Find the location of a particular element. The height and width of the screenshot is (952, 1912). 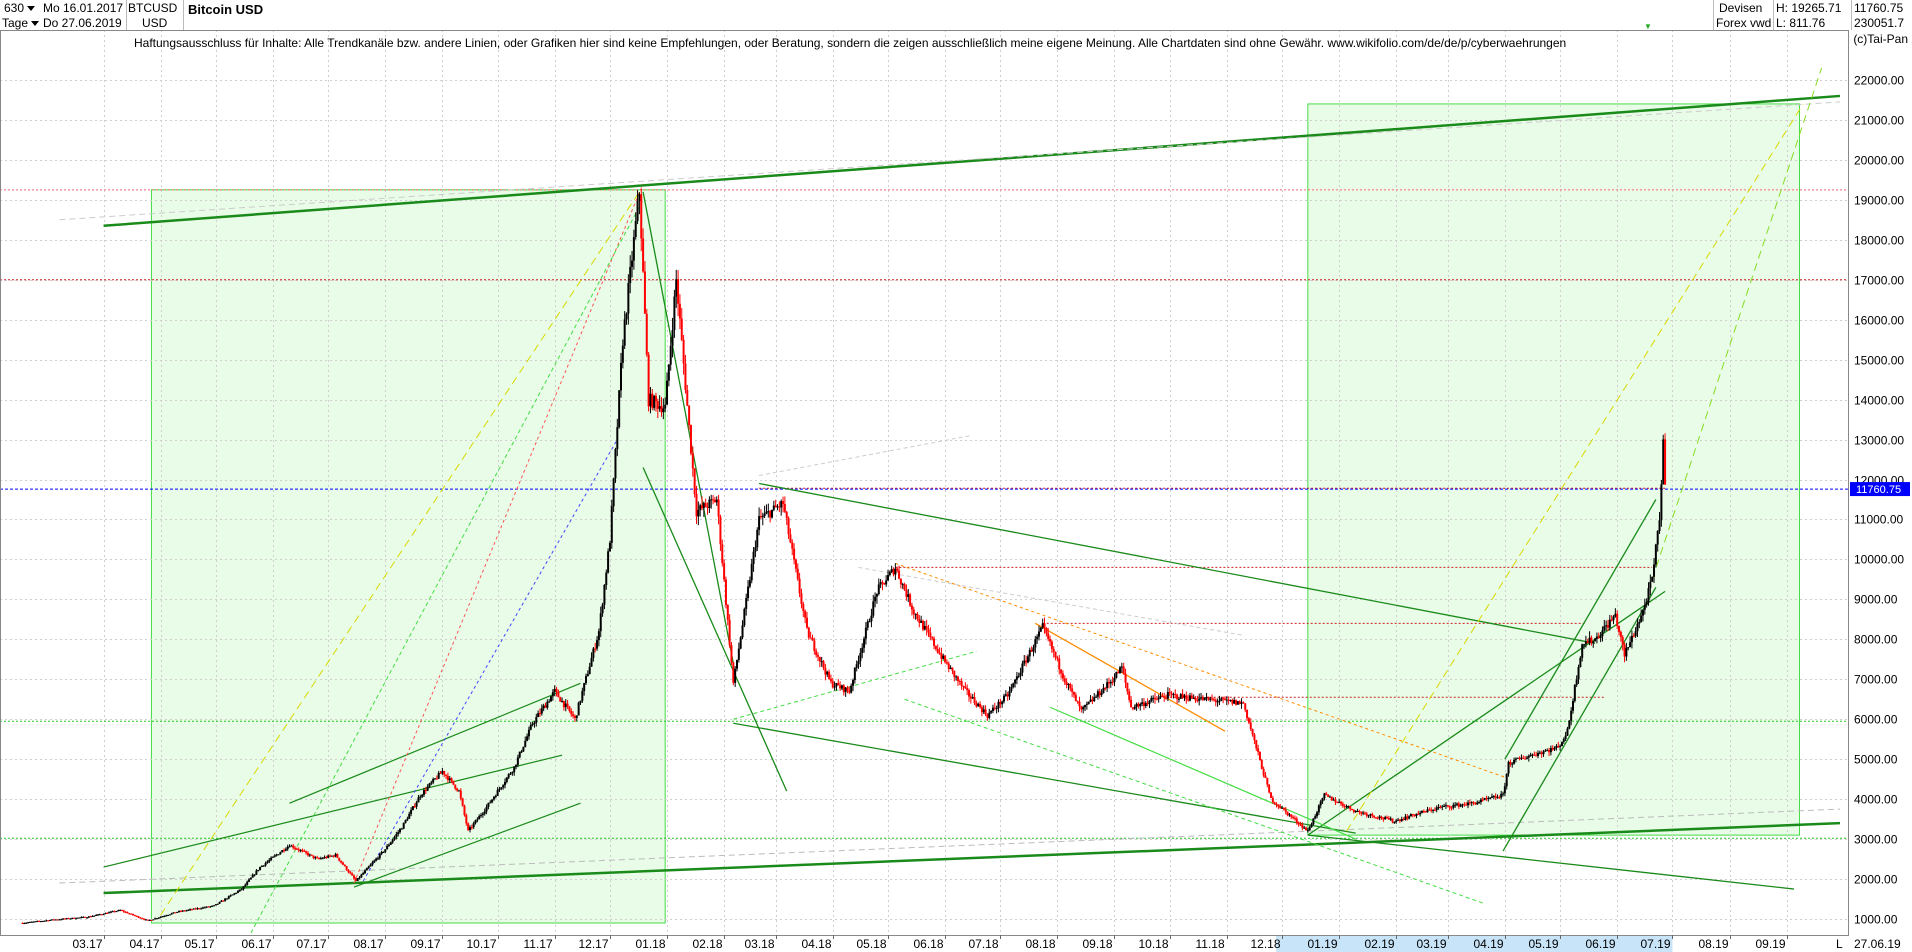

period-selector: 630 is located at coordinates (20, 8).